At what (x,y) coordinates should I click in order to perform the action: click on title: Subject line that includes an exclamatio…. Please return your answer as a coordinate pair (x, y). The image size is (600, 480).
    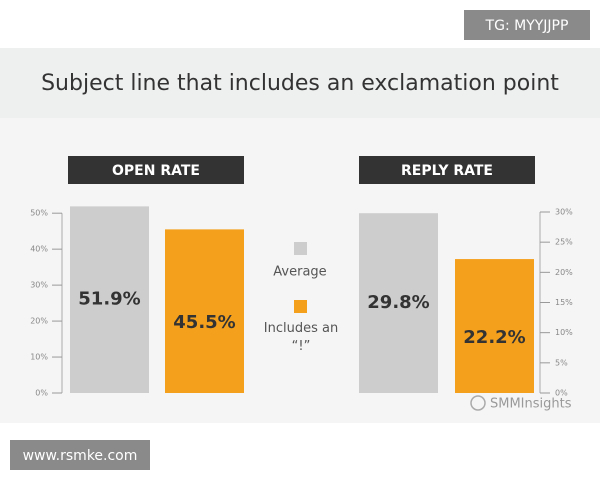
    Looking at the image, I should click on (300, 83).